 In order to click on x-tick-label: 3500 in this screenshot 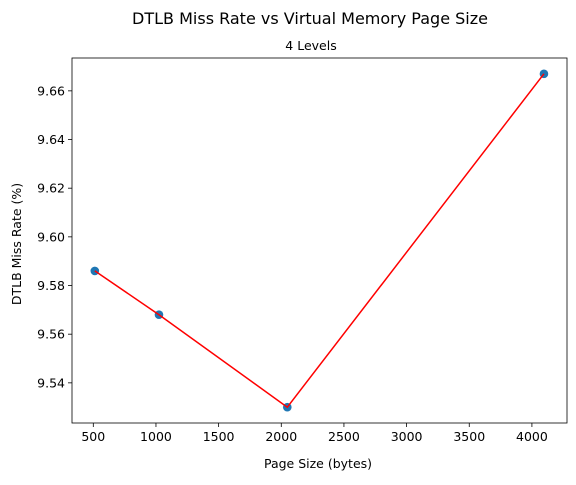, I will do `click(469, 436)`.